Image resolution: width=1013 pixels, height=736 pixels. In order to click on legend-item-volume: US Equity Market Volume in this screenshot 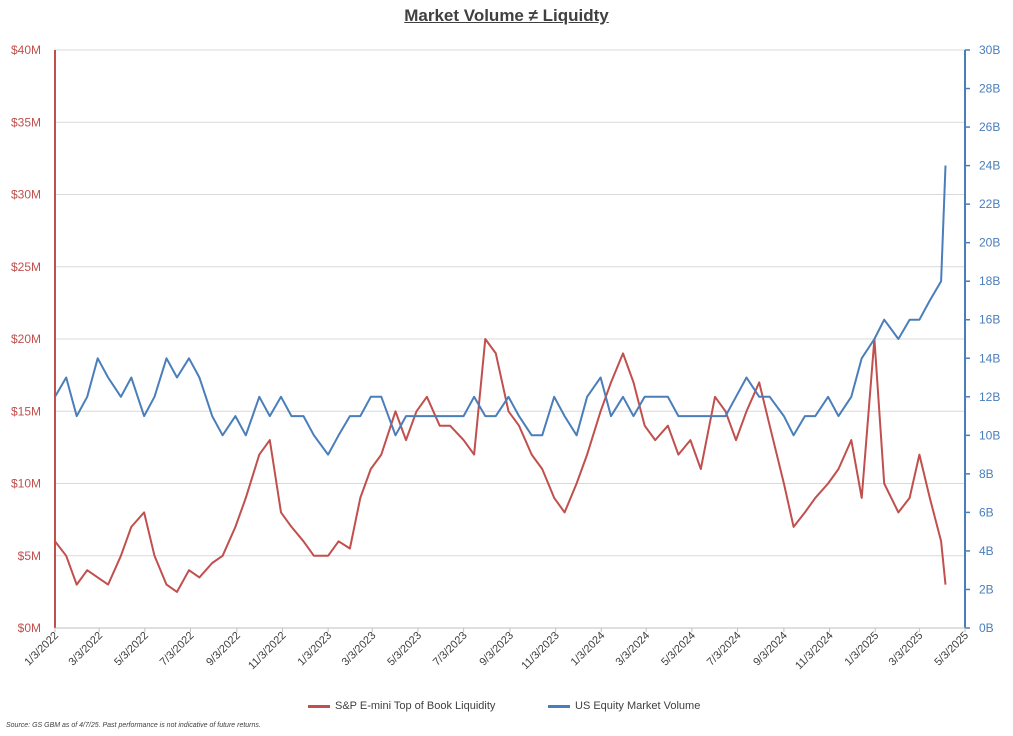, I will do `click(624, 706)`.